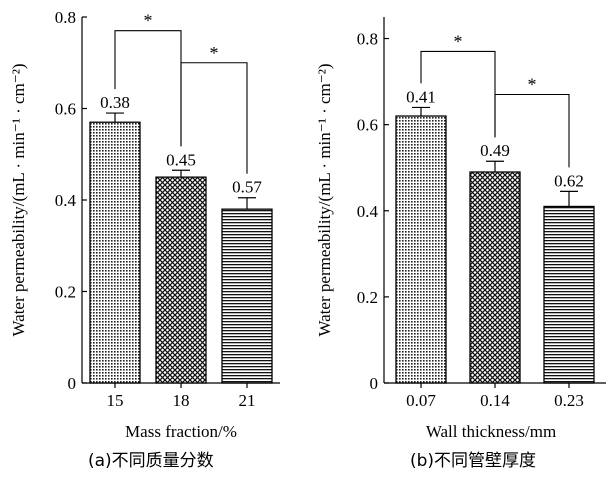  I want to click on x-tick-label: 0.14, so click(495, 400).